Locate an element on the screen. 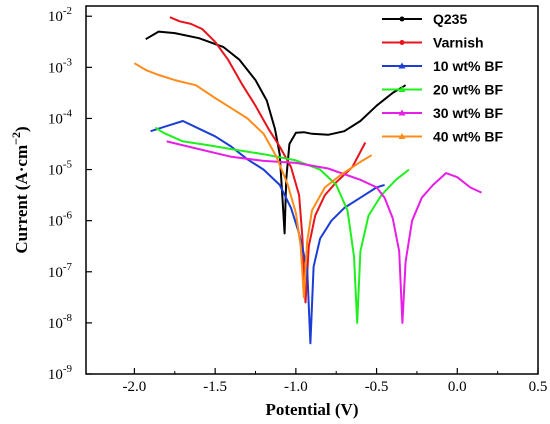 Image resolution: width=550 pixels, height=424 pixels. y-axis-title-close: ) is located at coordinates (21, 129).